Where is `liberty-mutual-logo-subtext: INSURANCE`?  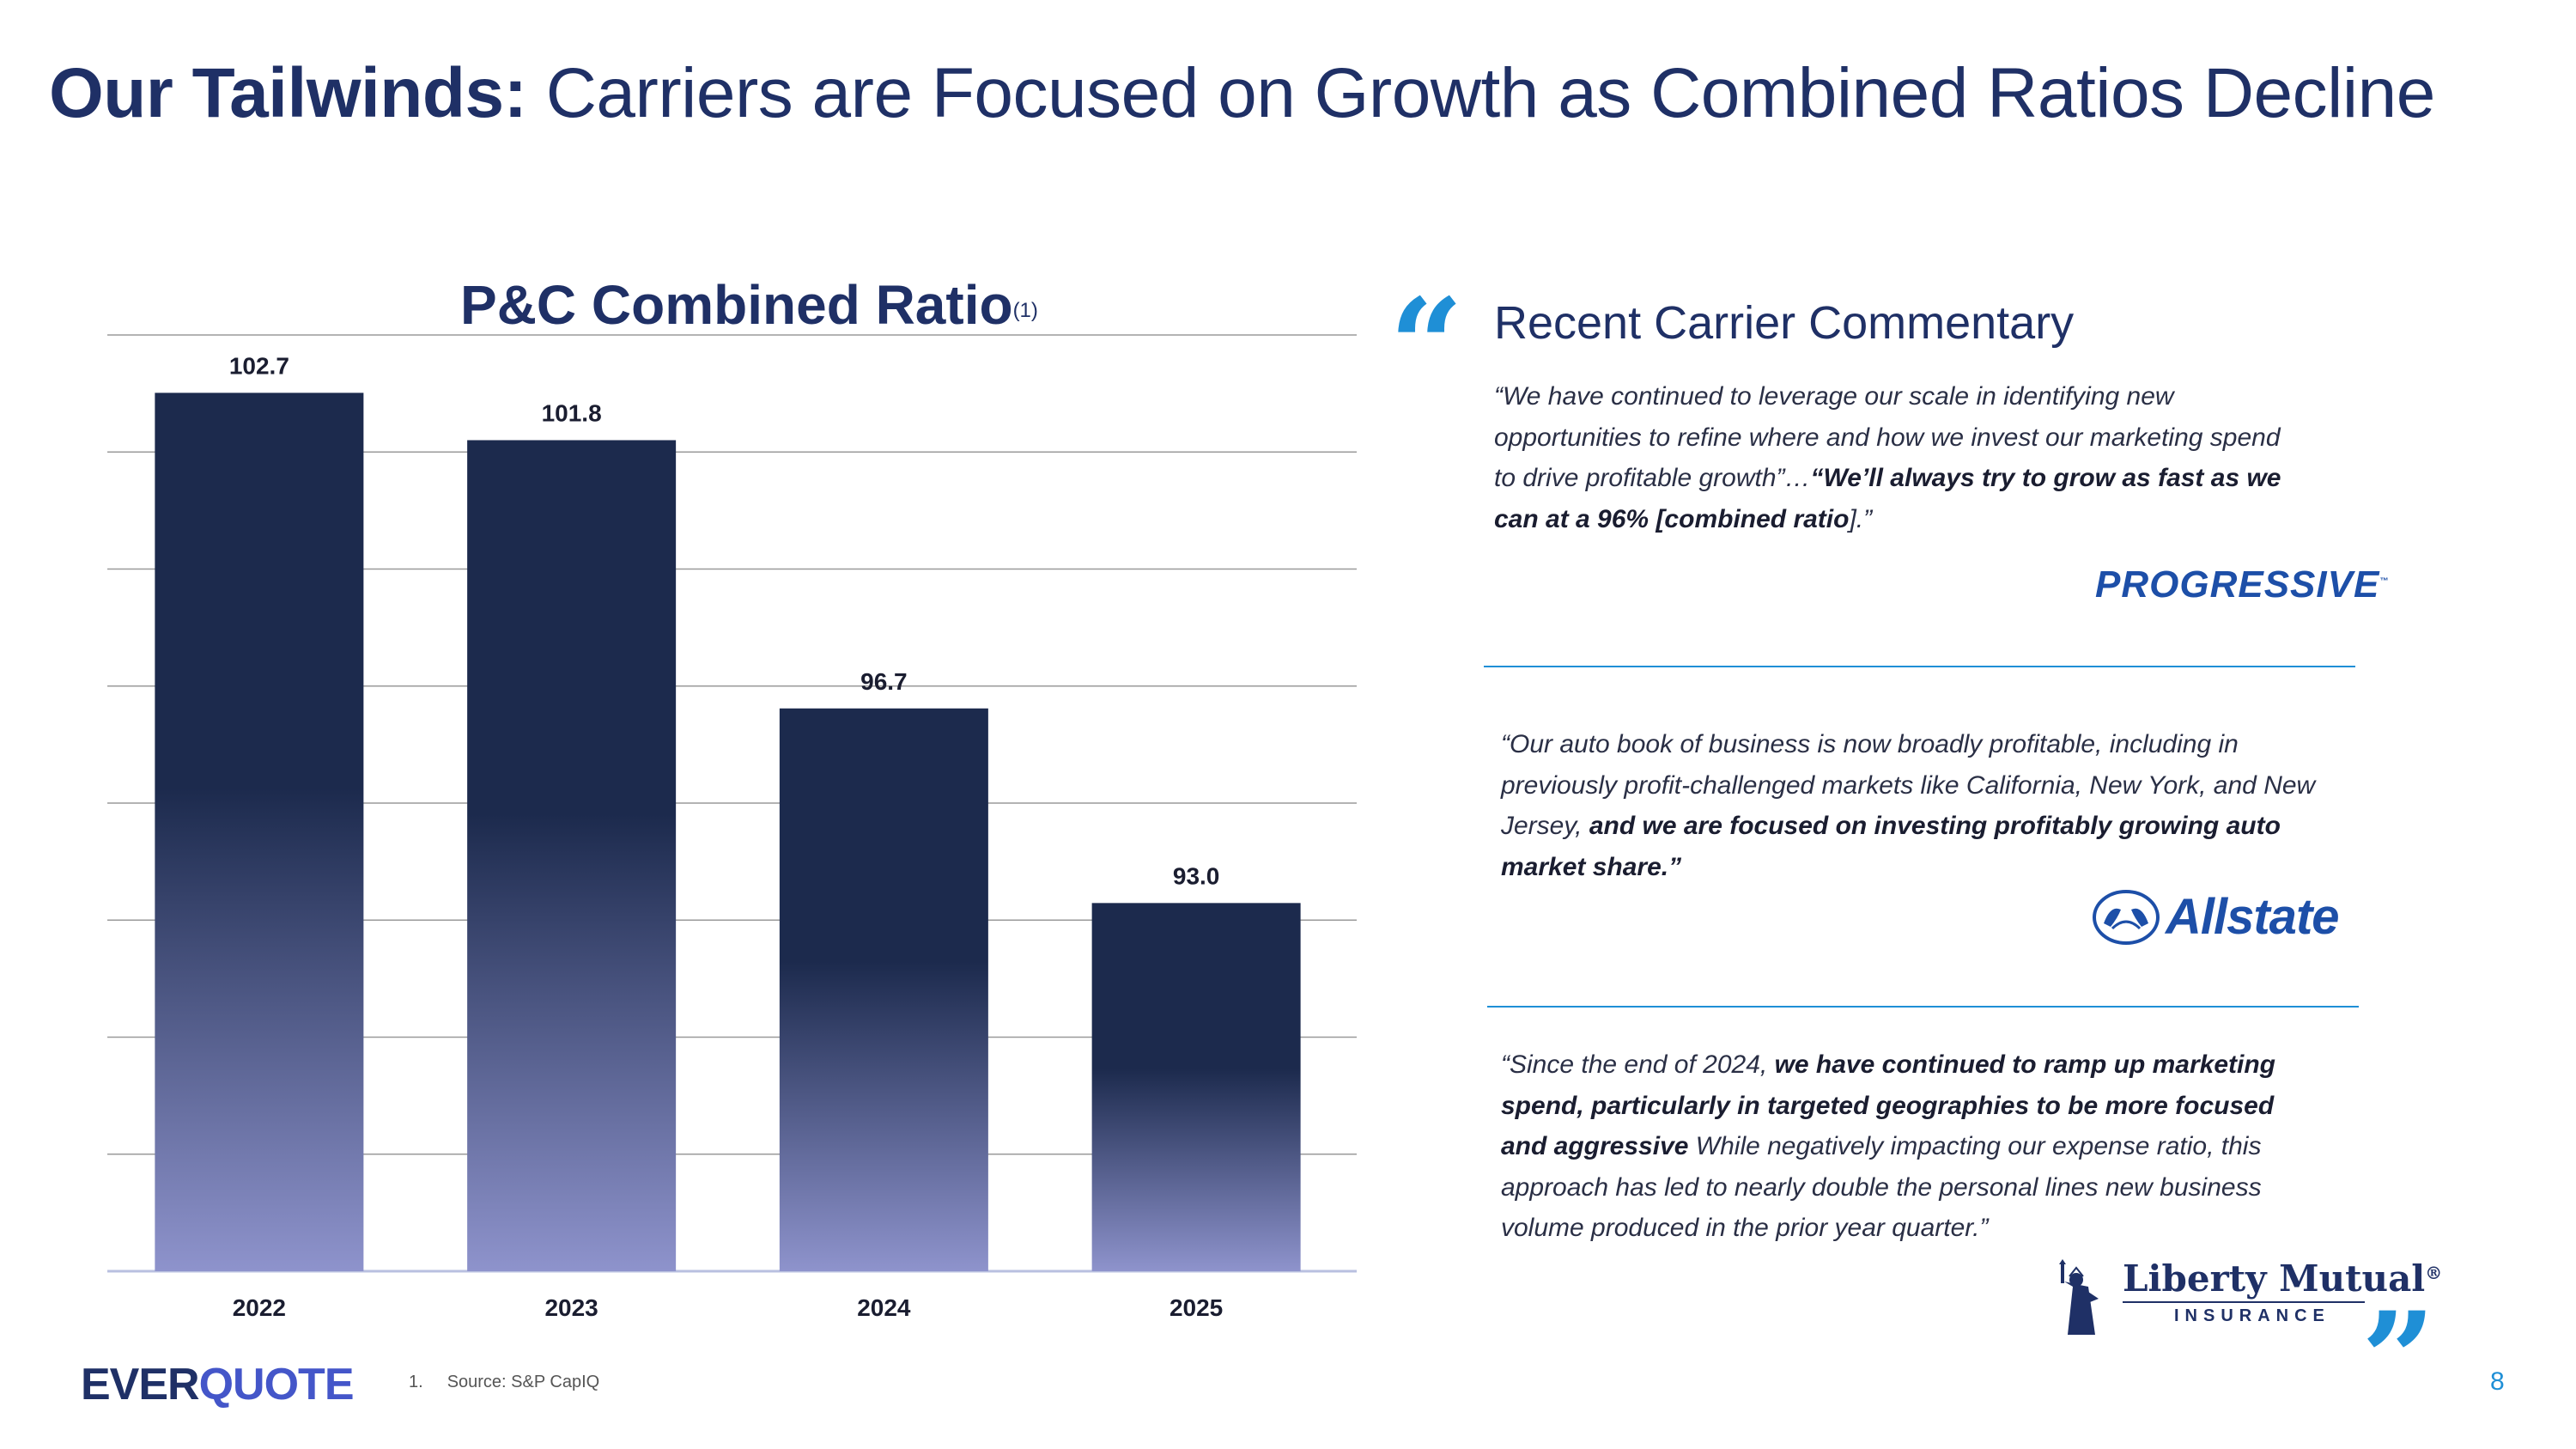 liberty-mutual-logo-subtext: INSURANCE is located at coordinates (2252, 1315).